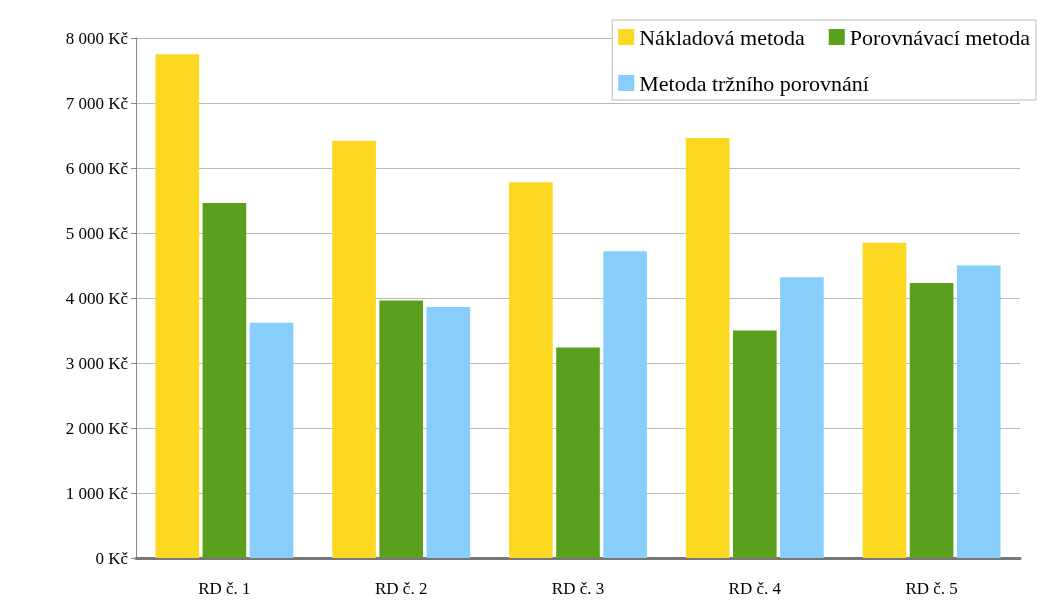 This screenshot has width=1058, height=616. What do you see at coordinates (112, 558) in the screenshot?
I see `y-tick-label: 0 Kč` at bounding box center [112, 558].